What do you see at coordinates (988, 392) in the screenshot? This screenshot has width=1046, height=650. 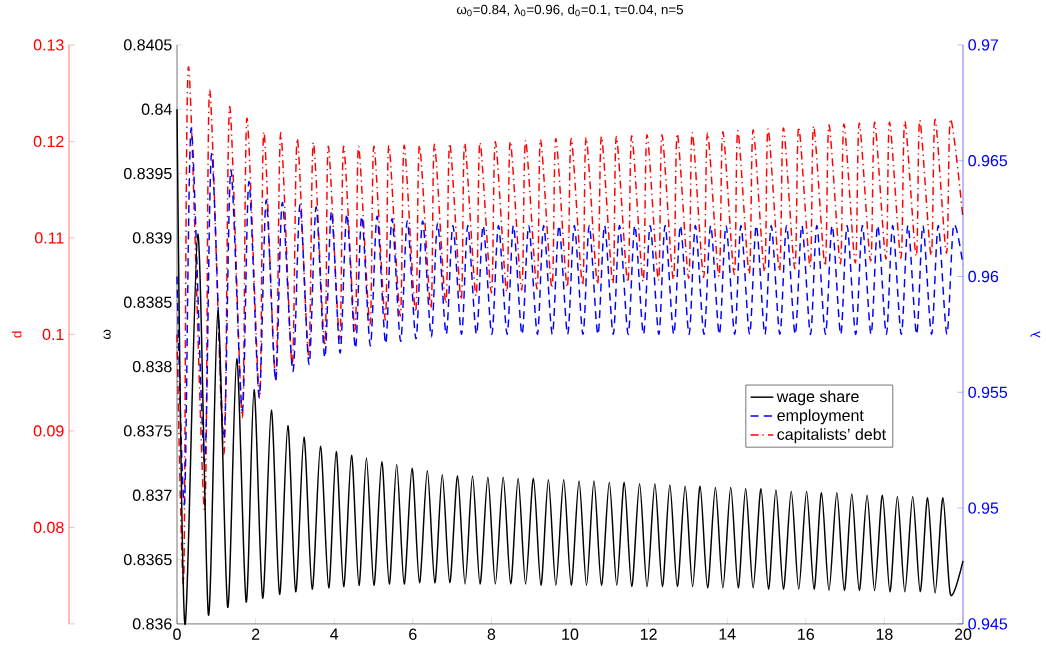 I see `y2-tick-label: 0.955` at bounding box center [988, 392].